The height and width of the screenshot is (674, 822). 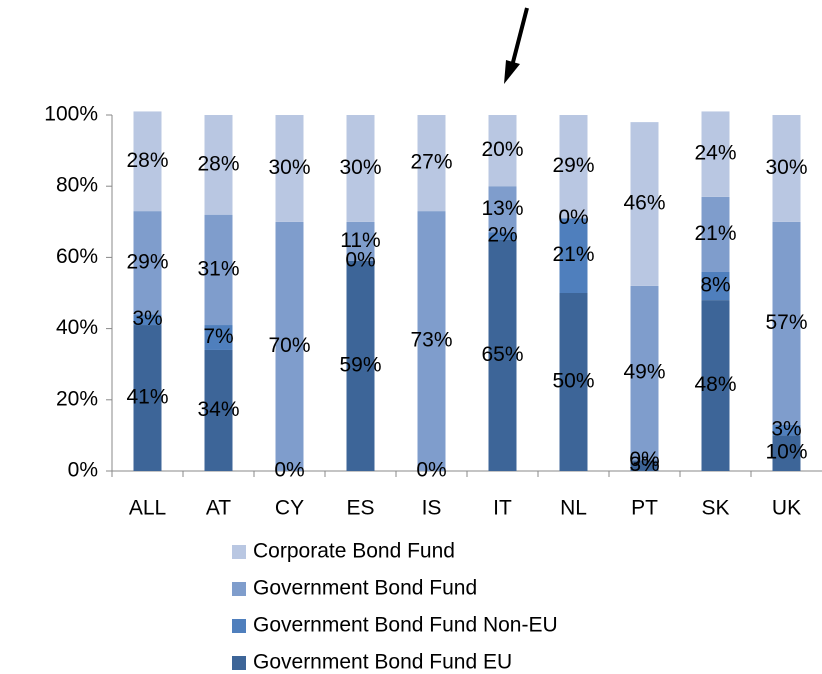 I want to click on y-tick-label: 40%, so click(x=77, y=327).